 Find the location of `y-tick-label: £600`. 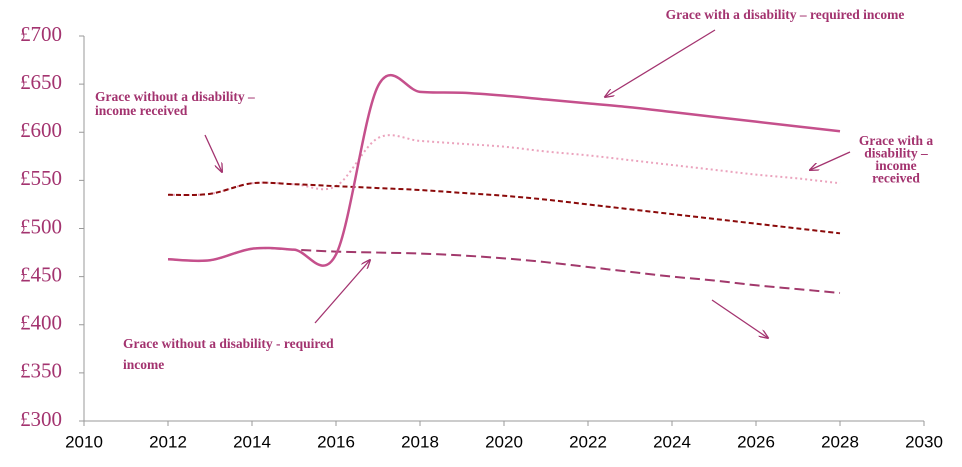

y-tick-label: £600 is located at coordinates (41, 130).